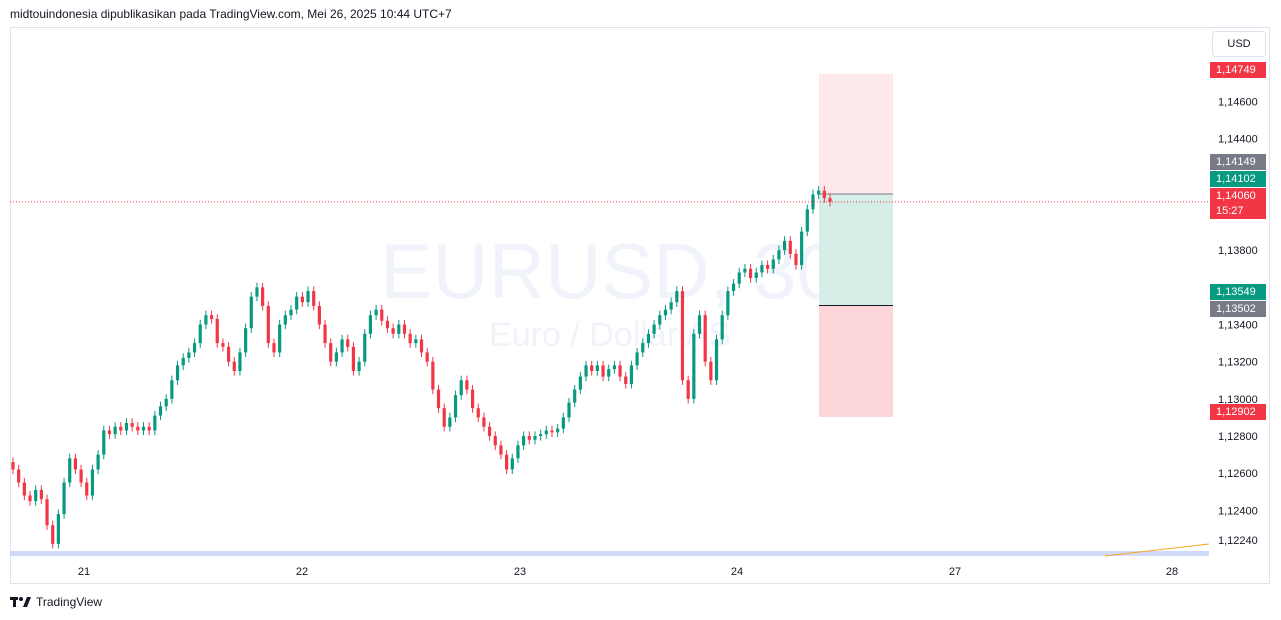 Image resolution: width=1281 pixels, height=620 pixels. I want to click on y-tick-label: 1,12800, so click(1238, 437).